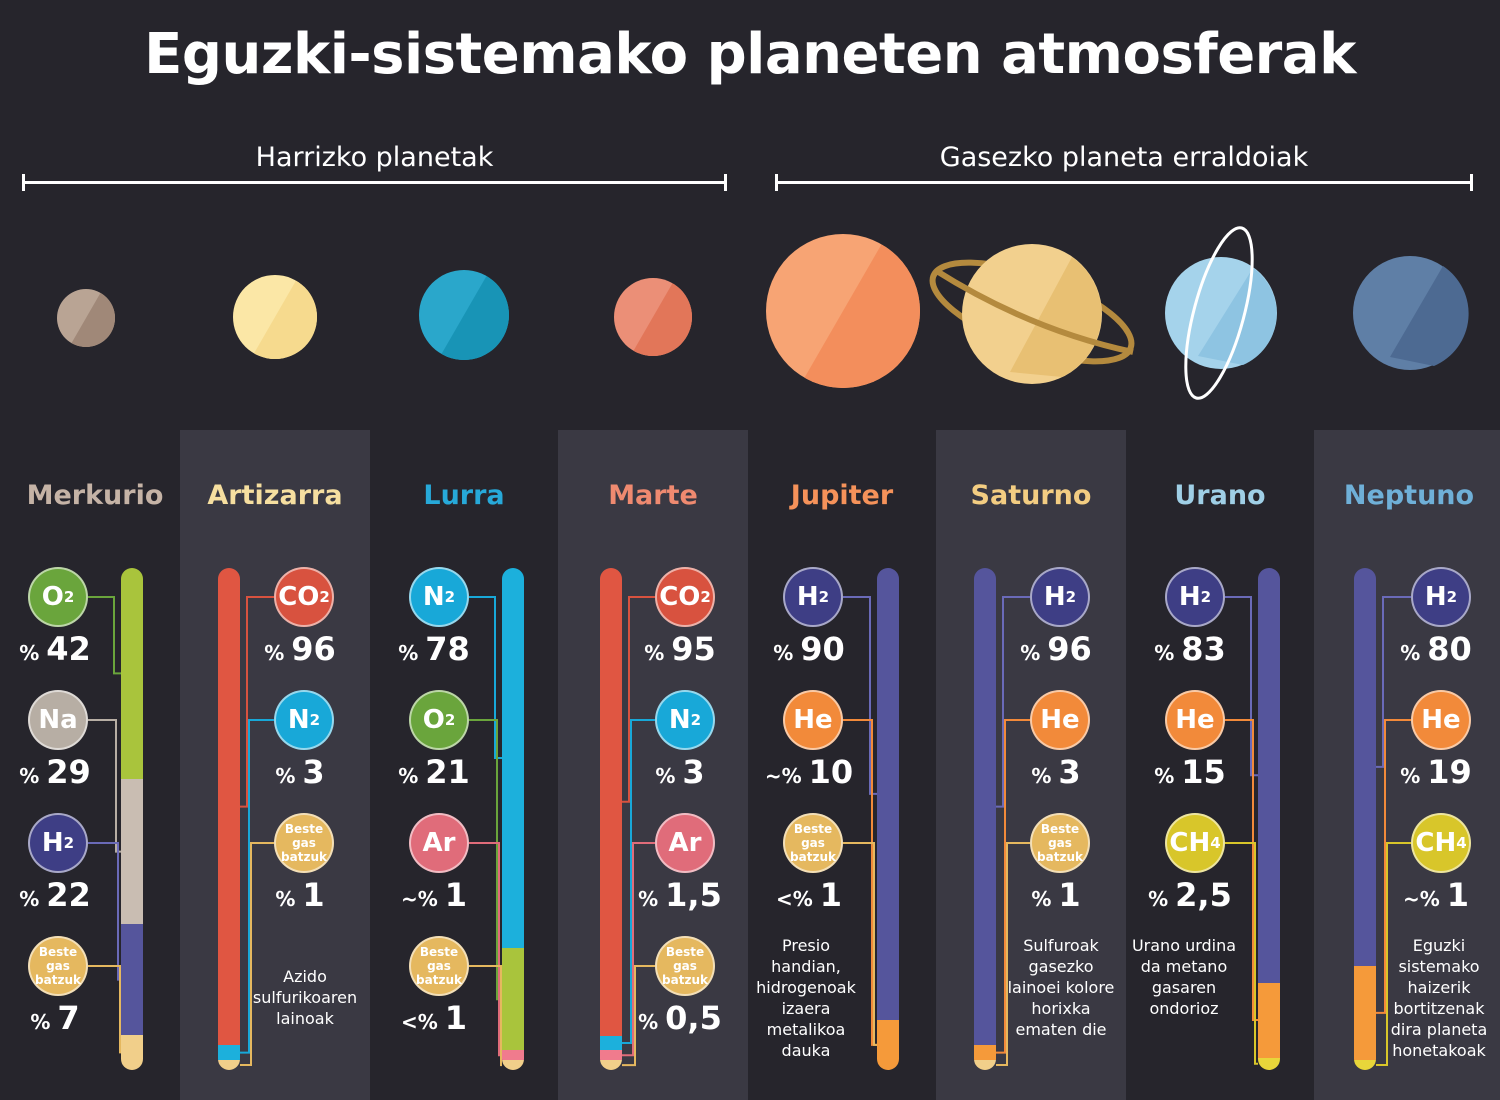 This screenshot has width=1500, height=1100. What do you see at coordinates (680, 1018) in the screenshot?
I see `gas-percentage: % 0,5` at bounding box center [680, 1018].